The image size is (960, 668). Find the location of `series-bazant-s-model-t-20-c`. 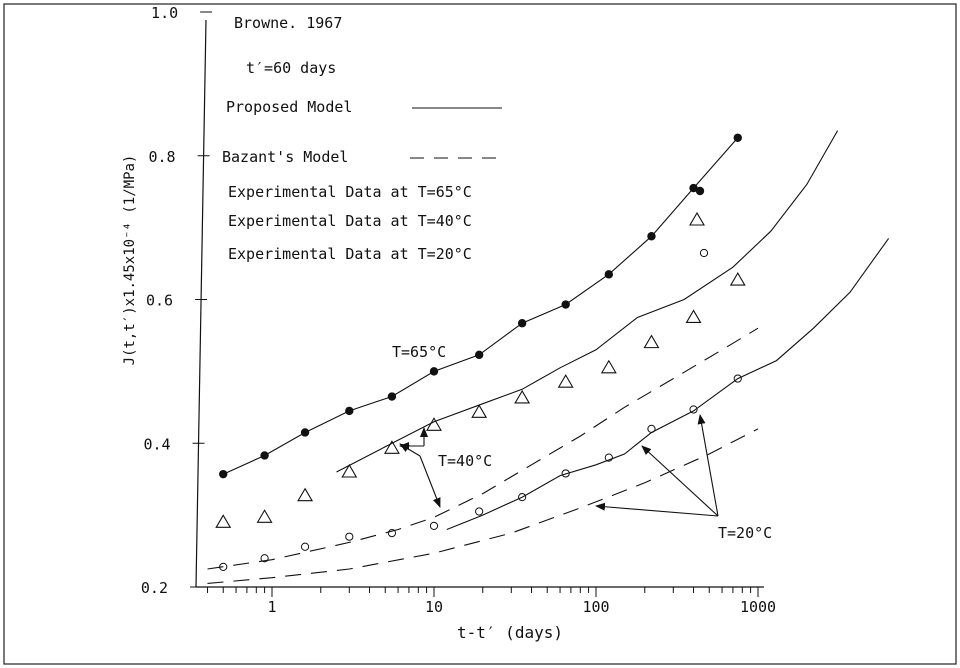

series-bazant-s-model-t-20-c is located at coordinates (483, 506).